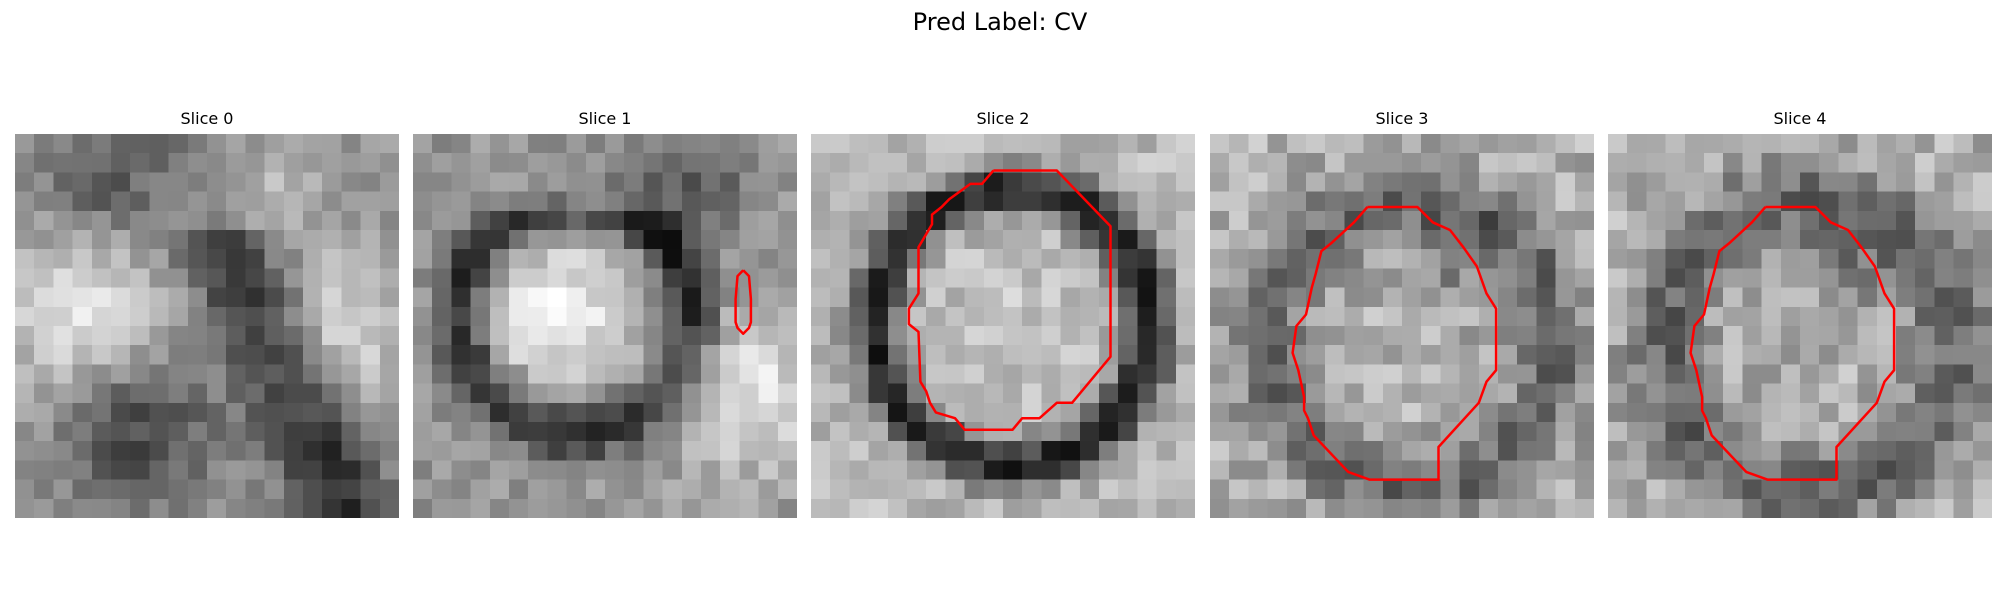 The width and height of the screenshot is (2000, 600). I want to click on slice-3-image, so click(1402, 326).